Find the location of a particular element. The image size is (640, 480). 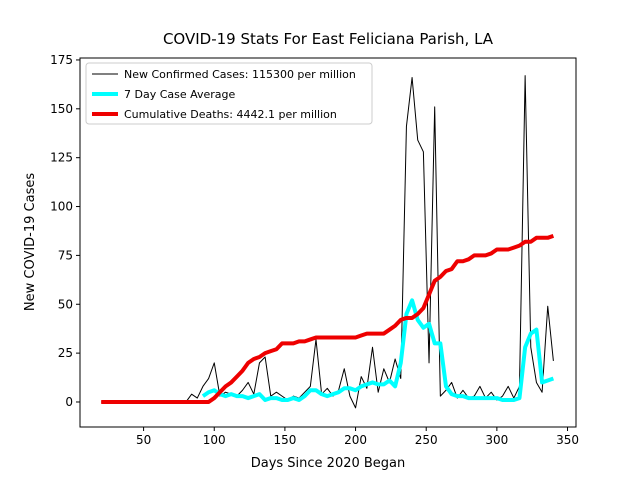

x-tick-label: 50 is located at coordinates (143, 440).